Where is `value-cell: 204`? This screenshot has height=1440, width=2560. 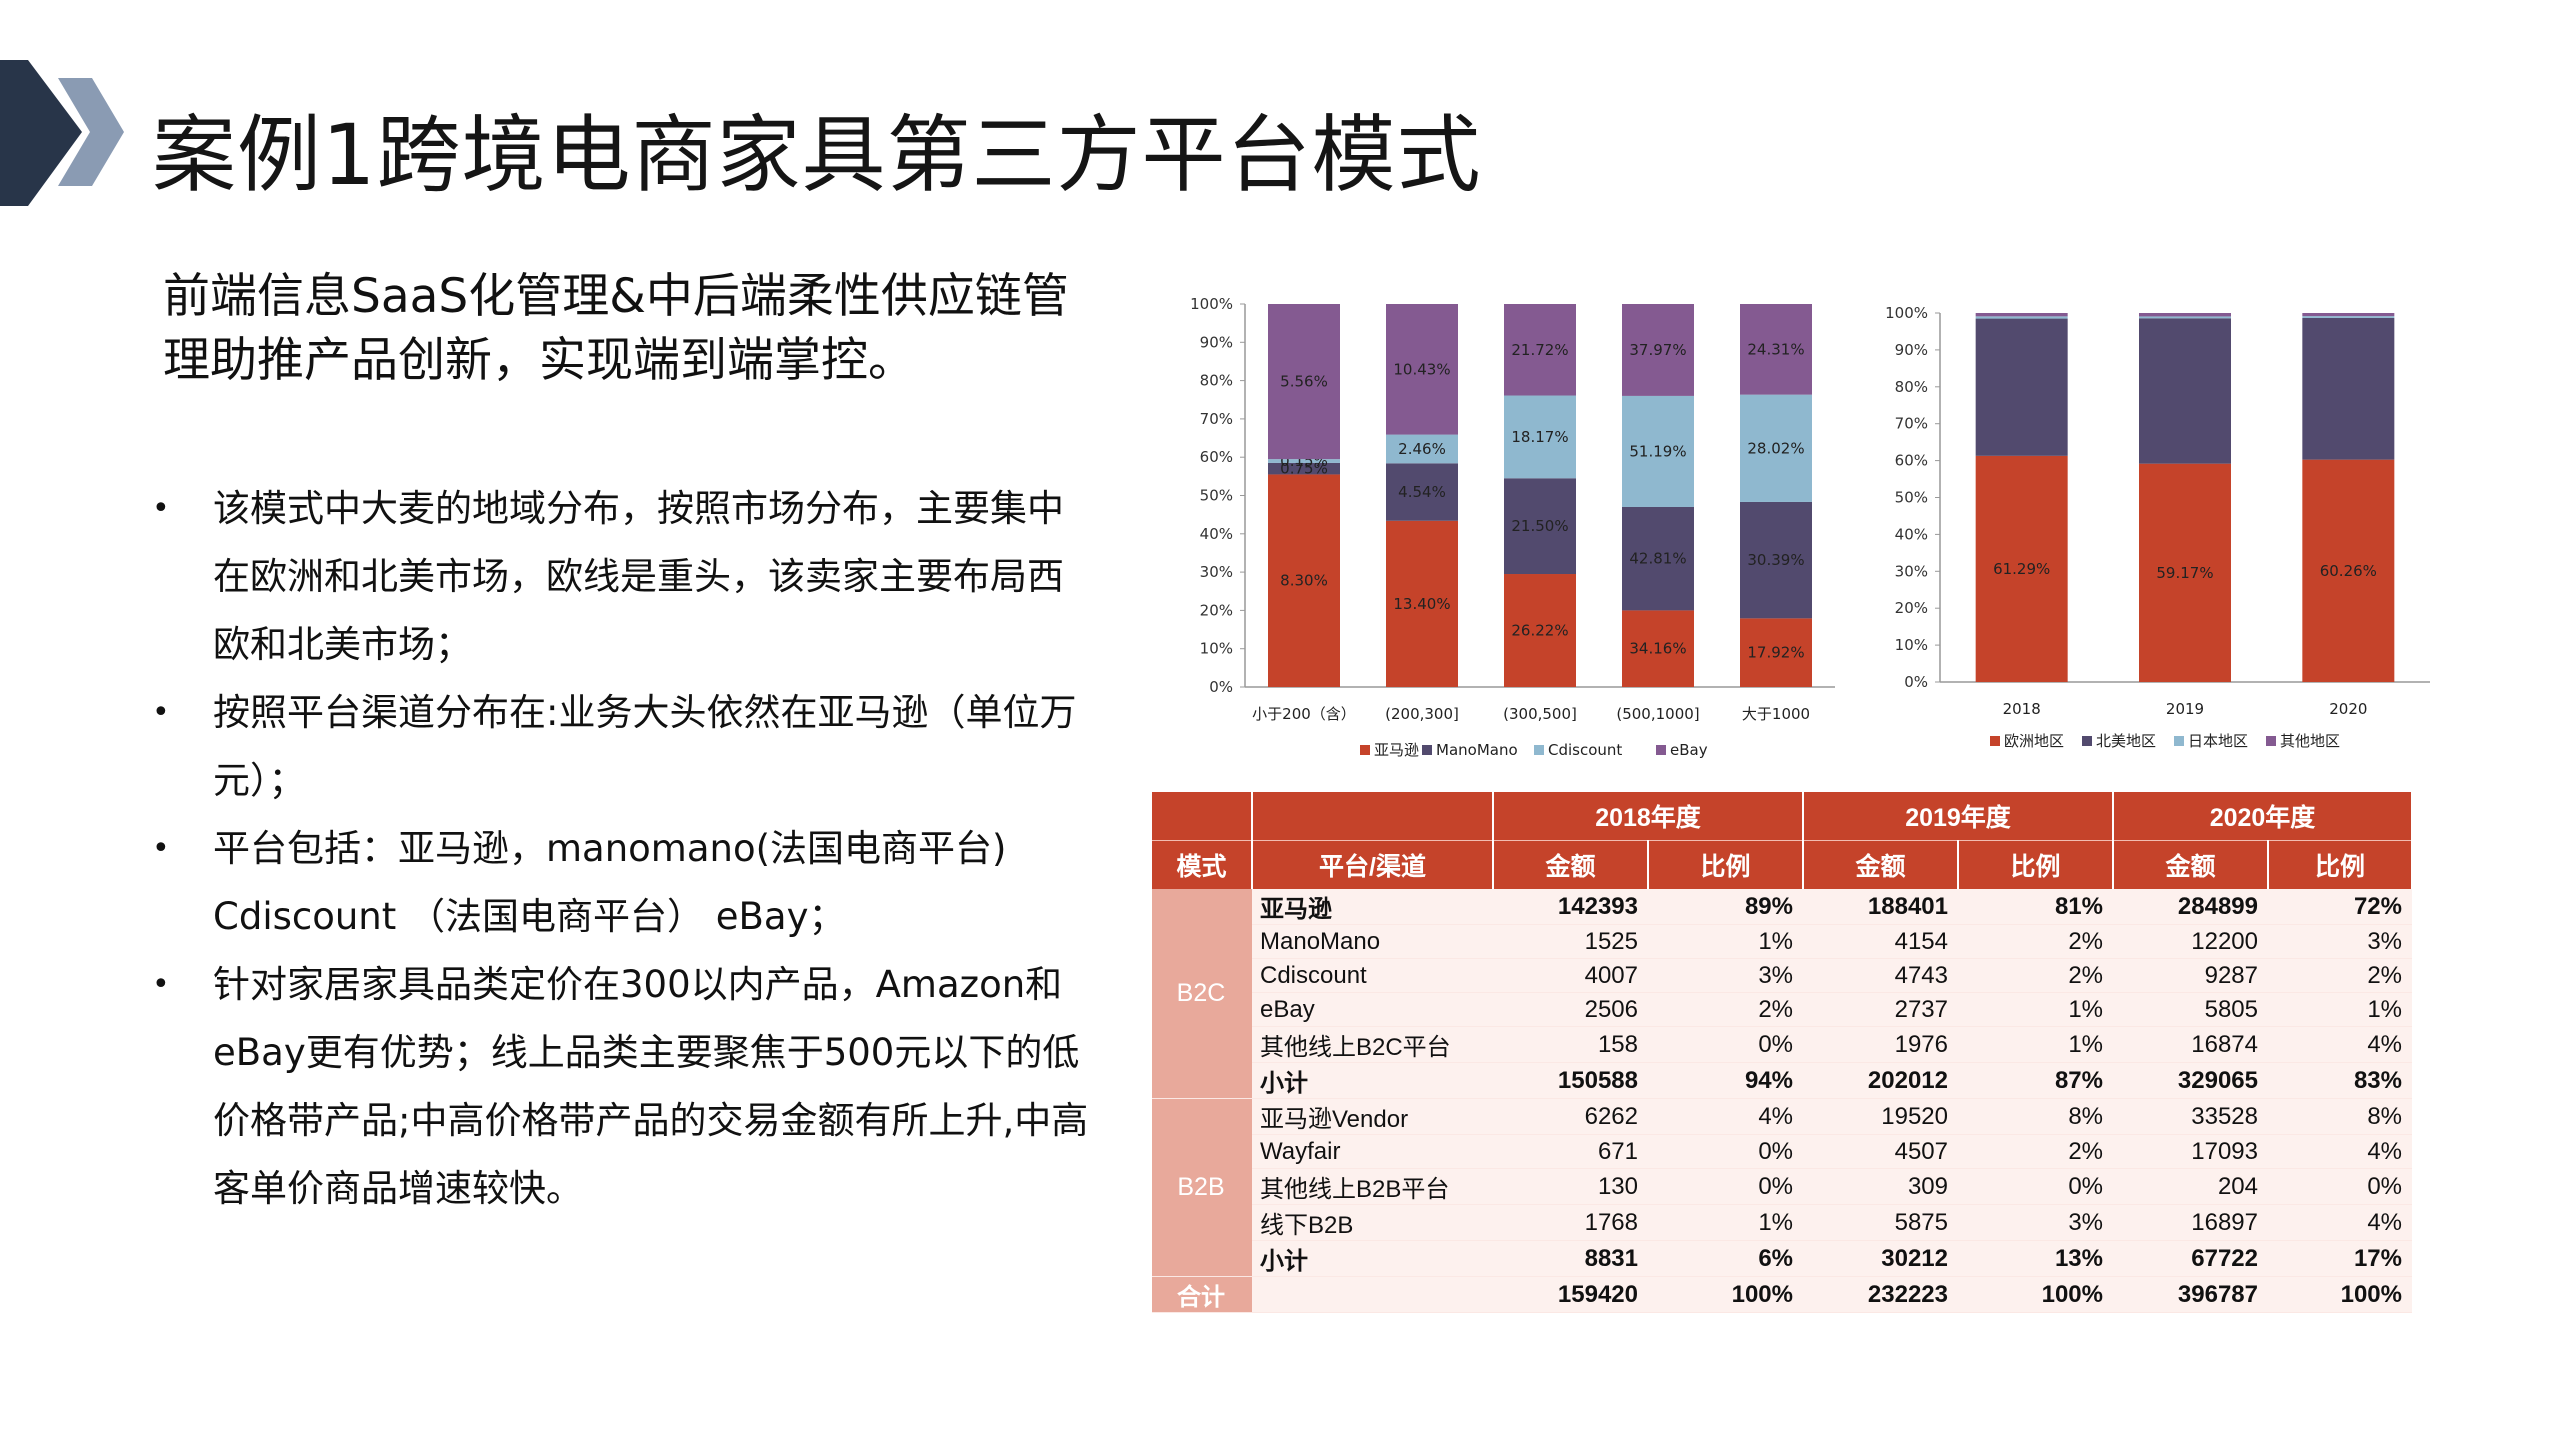 value-cell: 204 is located at coordinates (2190, 1186).